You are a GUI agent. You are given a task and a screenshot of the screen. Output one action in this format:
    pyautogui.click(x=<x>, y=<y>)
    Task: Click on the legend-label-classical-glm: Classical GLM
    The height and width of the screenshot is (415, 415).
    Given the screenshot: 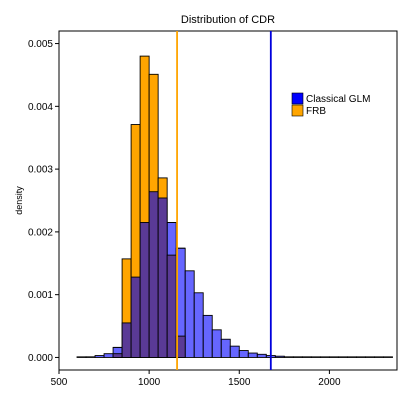 What is the action you would take?
    pyautogui.click(x=338, y=99)
    